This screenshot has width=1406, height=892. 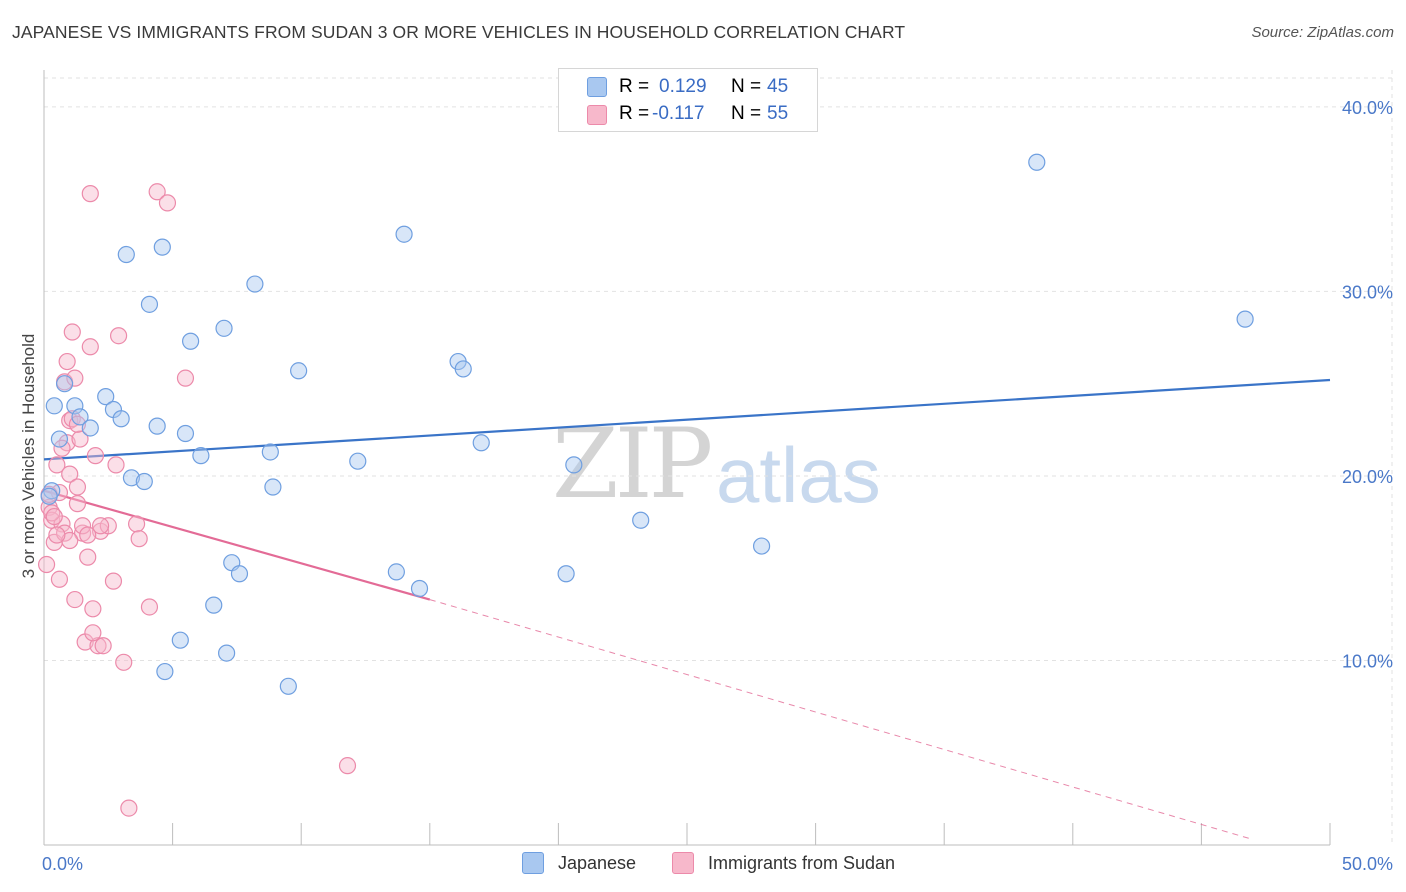 What do you see at coordinates (802, 862) in the screenshot?
I see `series-label-sudan: Immigrants from Sudan` at bounding box center [802, 862].